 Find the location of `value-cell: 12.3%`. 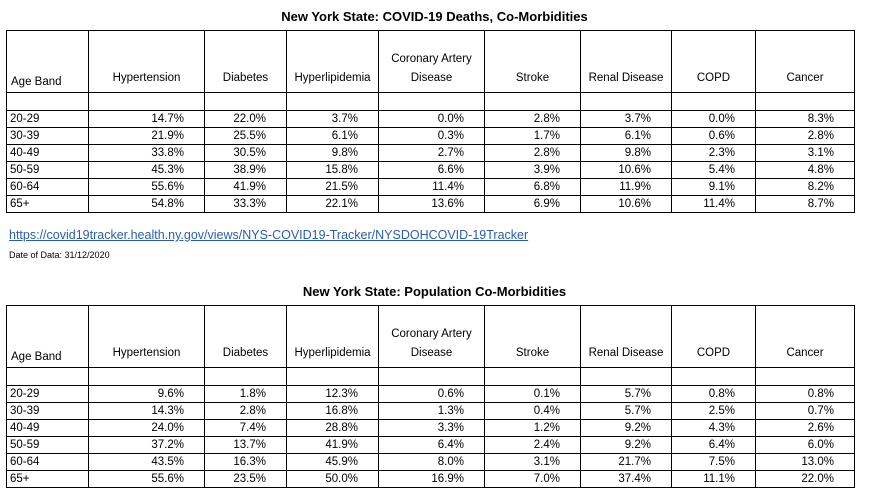

value-cell: 12.3% is located at coordinates (332, 394).